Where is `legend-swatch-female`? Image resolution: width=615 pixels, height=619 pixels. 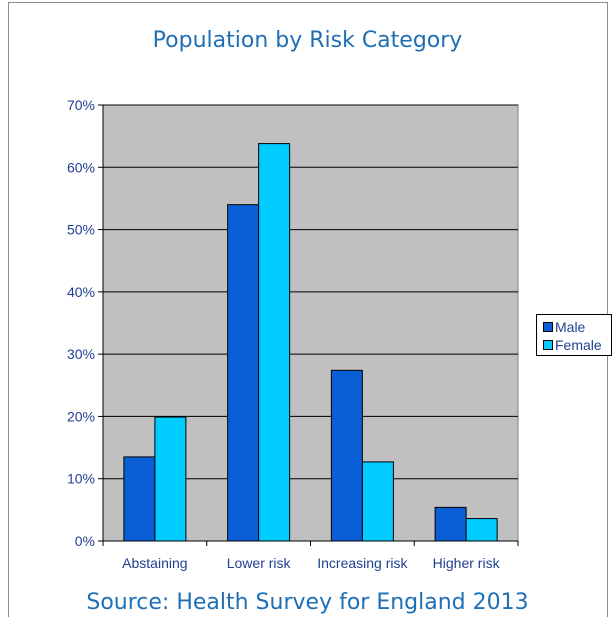 legend-swatch-female is located at coordinates (548, 345).